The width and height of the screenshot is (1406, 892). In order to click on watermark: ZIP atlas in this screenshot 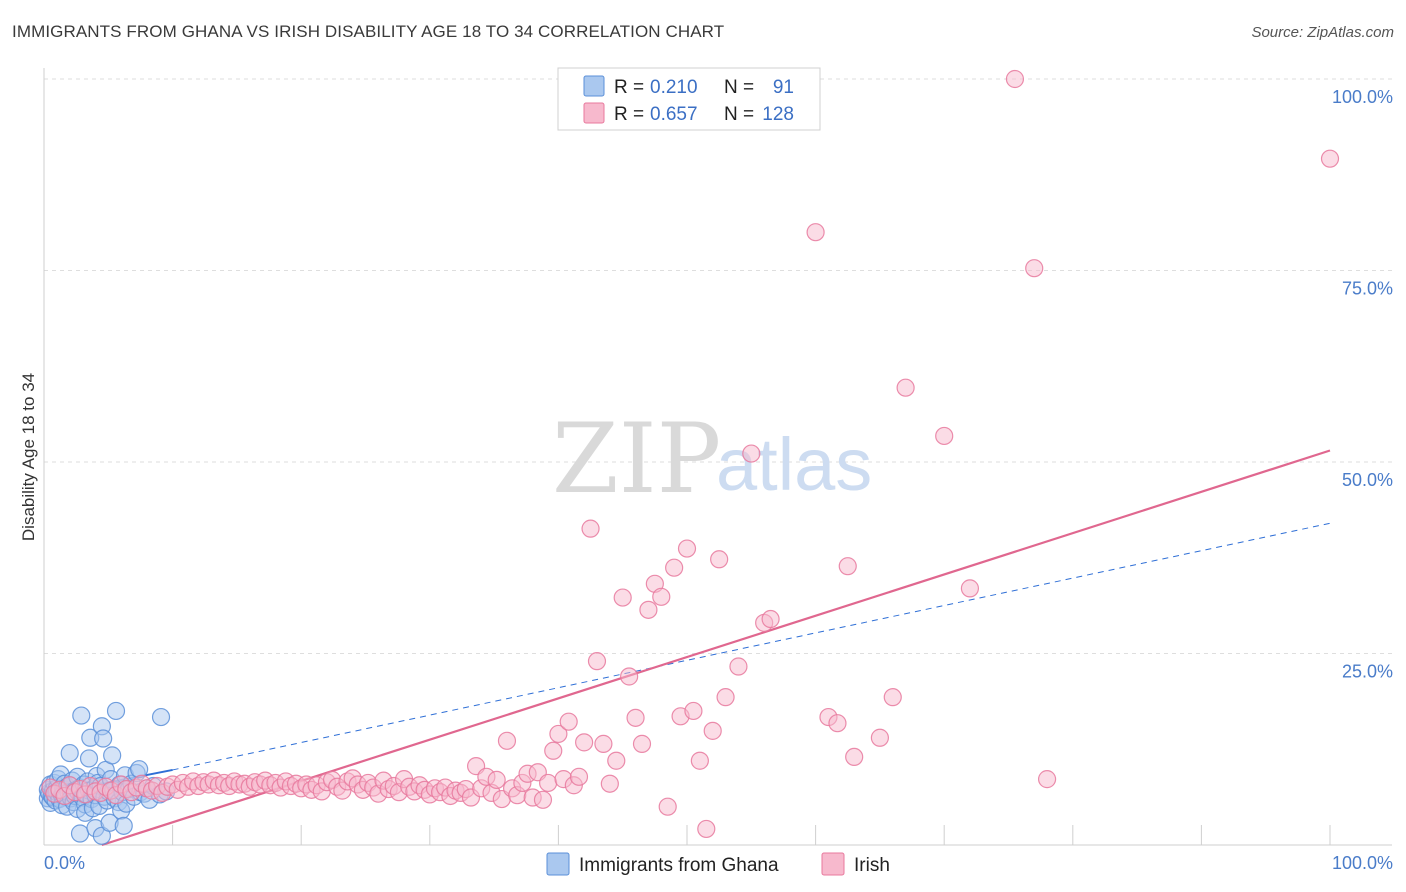, I will do `click(712, 459)`.